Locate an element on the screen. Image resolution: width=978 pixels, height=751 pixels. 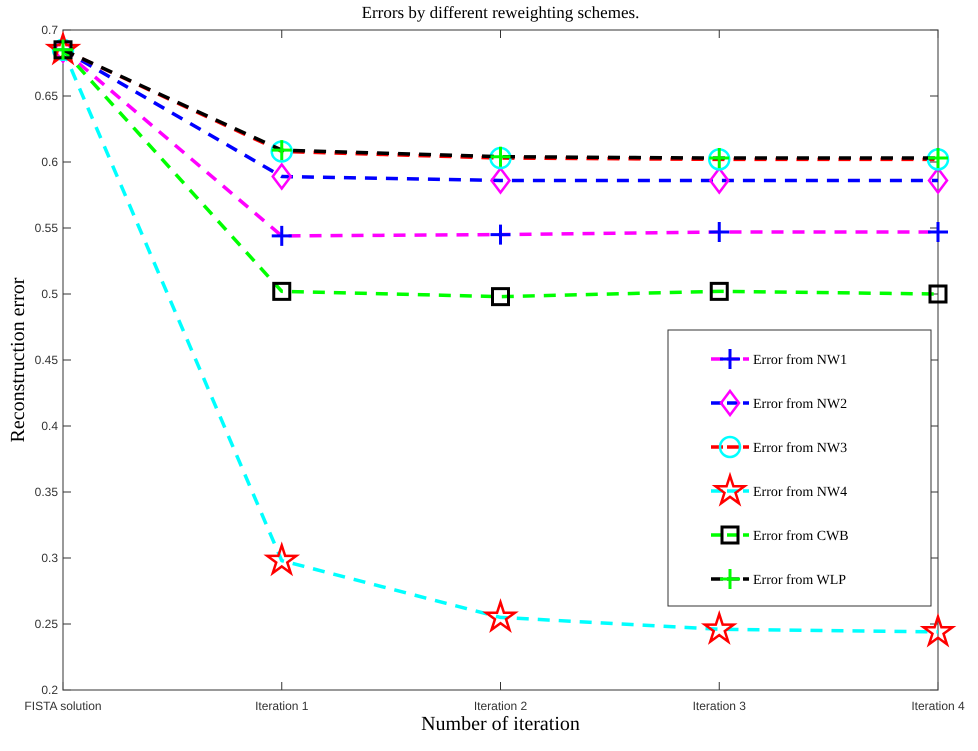
y-tick-label: 0.7 is located at coordinates (49, 30).